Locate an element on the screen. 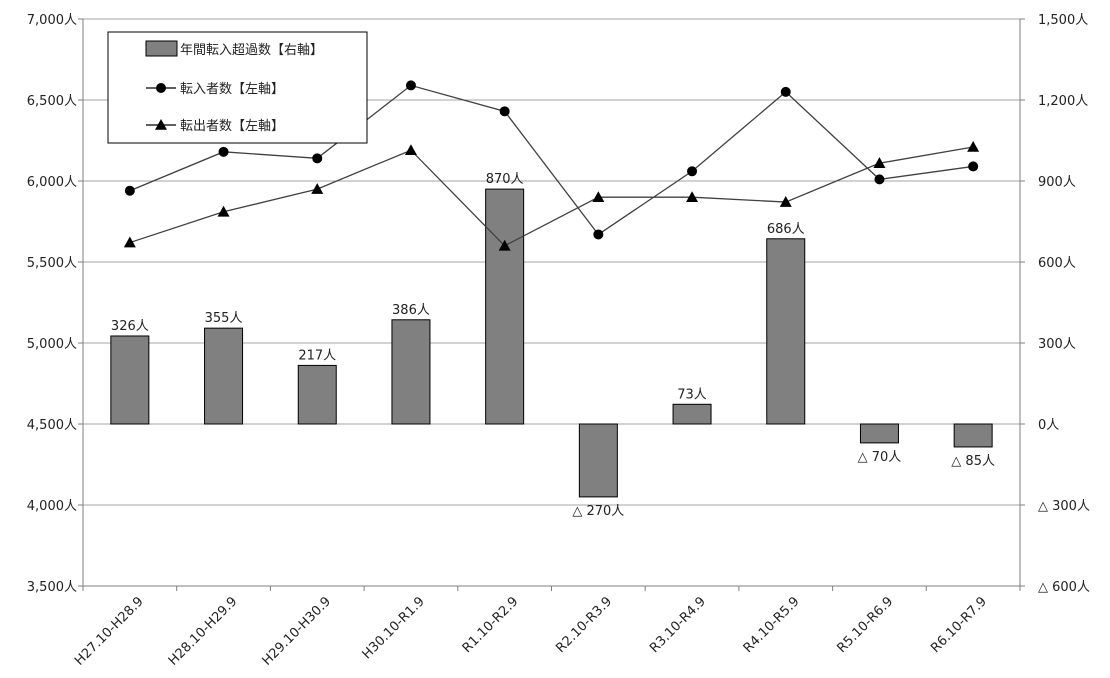 This screenshot has width=1110, height=678. x-axis-tick-label: H29.10-H30.9 is located at coordinates (297, 631).